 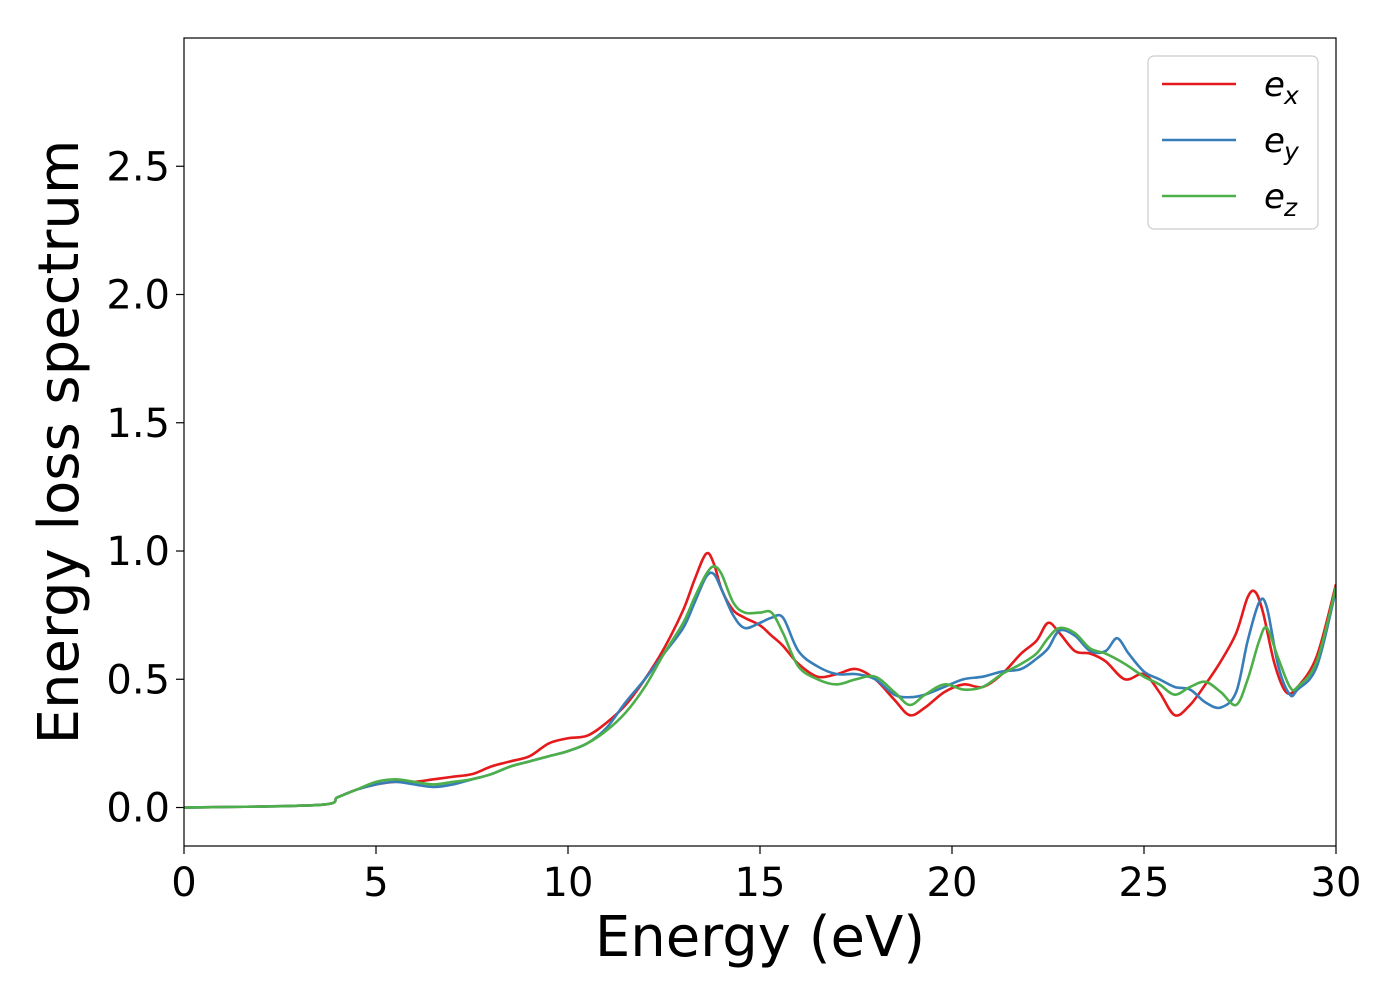 I want to click on y-tick-label: 2.0, so click(x=138, y=296).